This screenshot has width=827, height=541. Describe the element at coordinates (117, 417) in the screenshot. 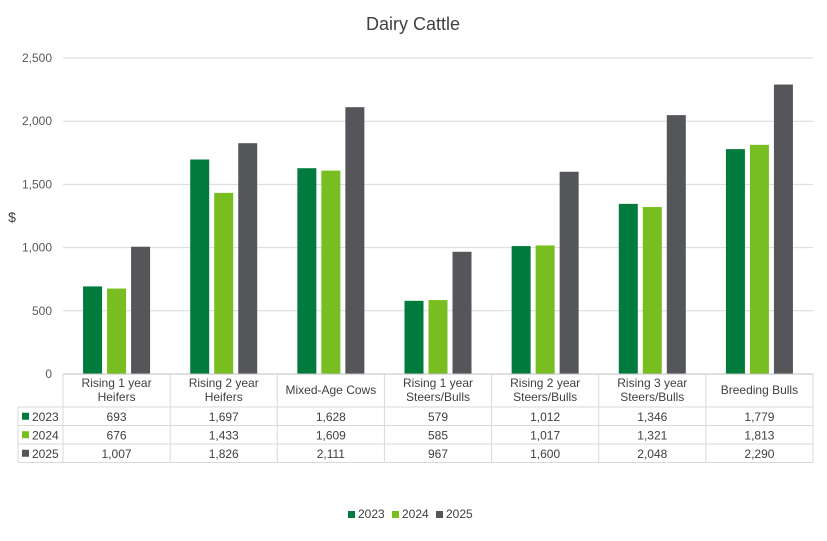

I see `data-label: 693` at that location.